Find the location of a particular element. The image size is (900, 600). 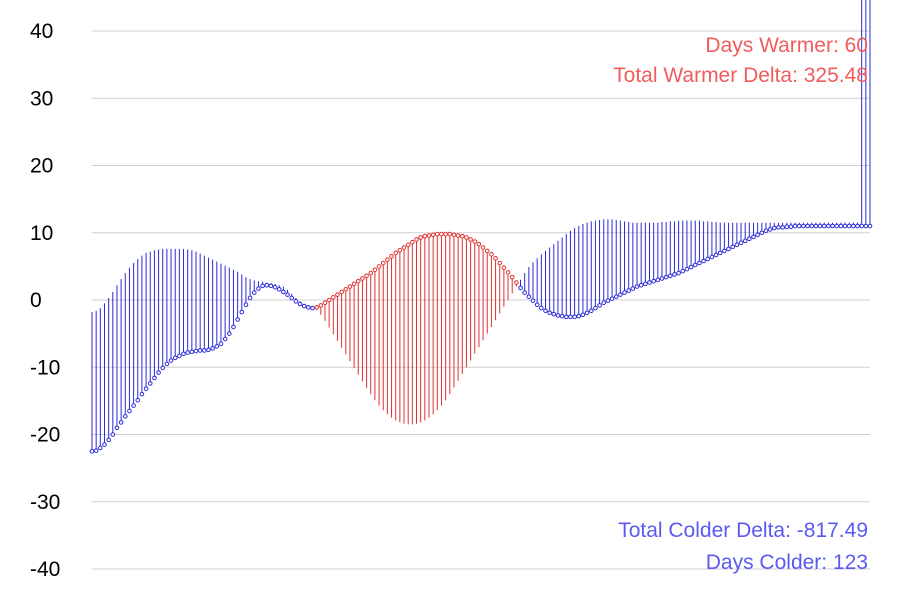

y-axis-ticks: 40 30 20 10 0 -10 -20 -30 -40 is located at coordinates (45, 300).